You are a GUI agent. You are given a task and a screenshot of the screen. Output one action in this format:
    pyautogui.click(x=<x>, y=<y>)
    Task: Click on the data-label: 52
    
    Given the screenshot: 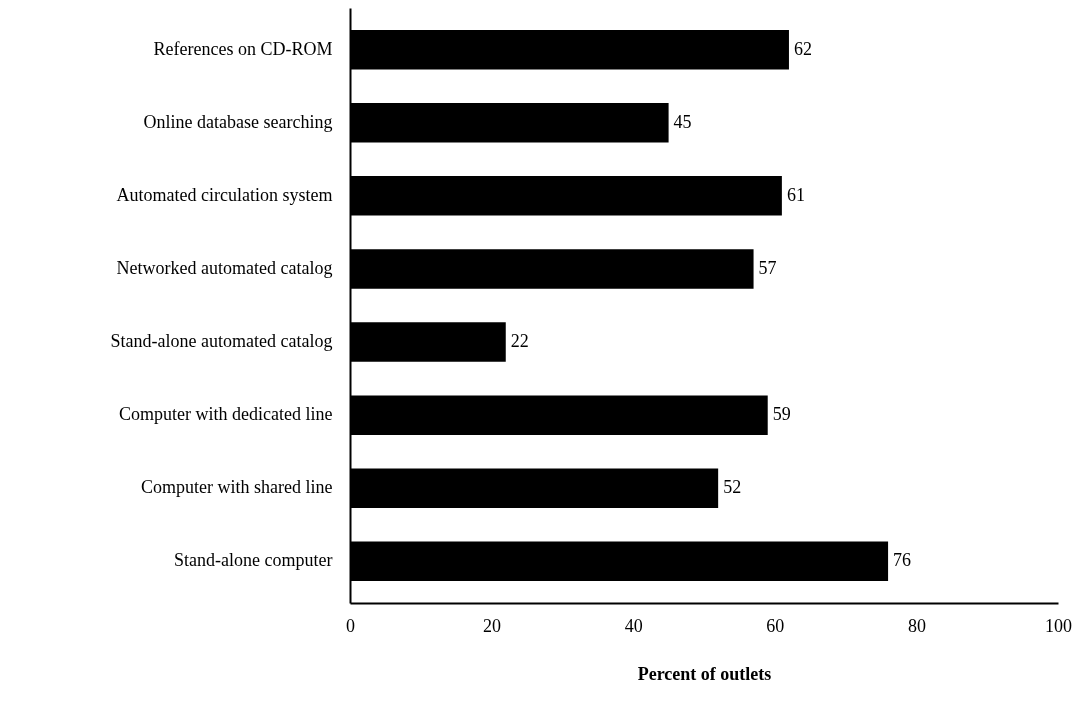 What is the action you would take?
    pyautogui.click(x=732, y=487)
    